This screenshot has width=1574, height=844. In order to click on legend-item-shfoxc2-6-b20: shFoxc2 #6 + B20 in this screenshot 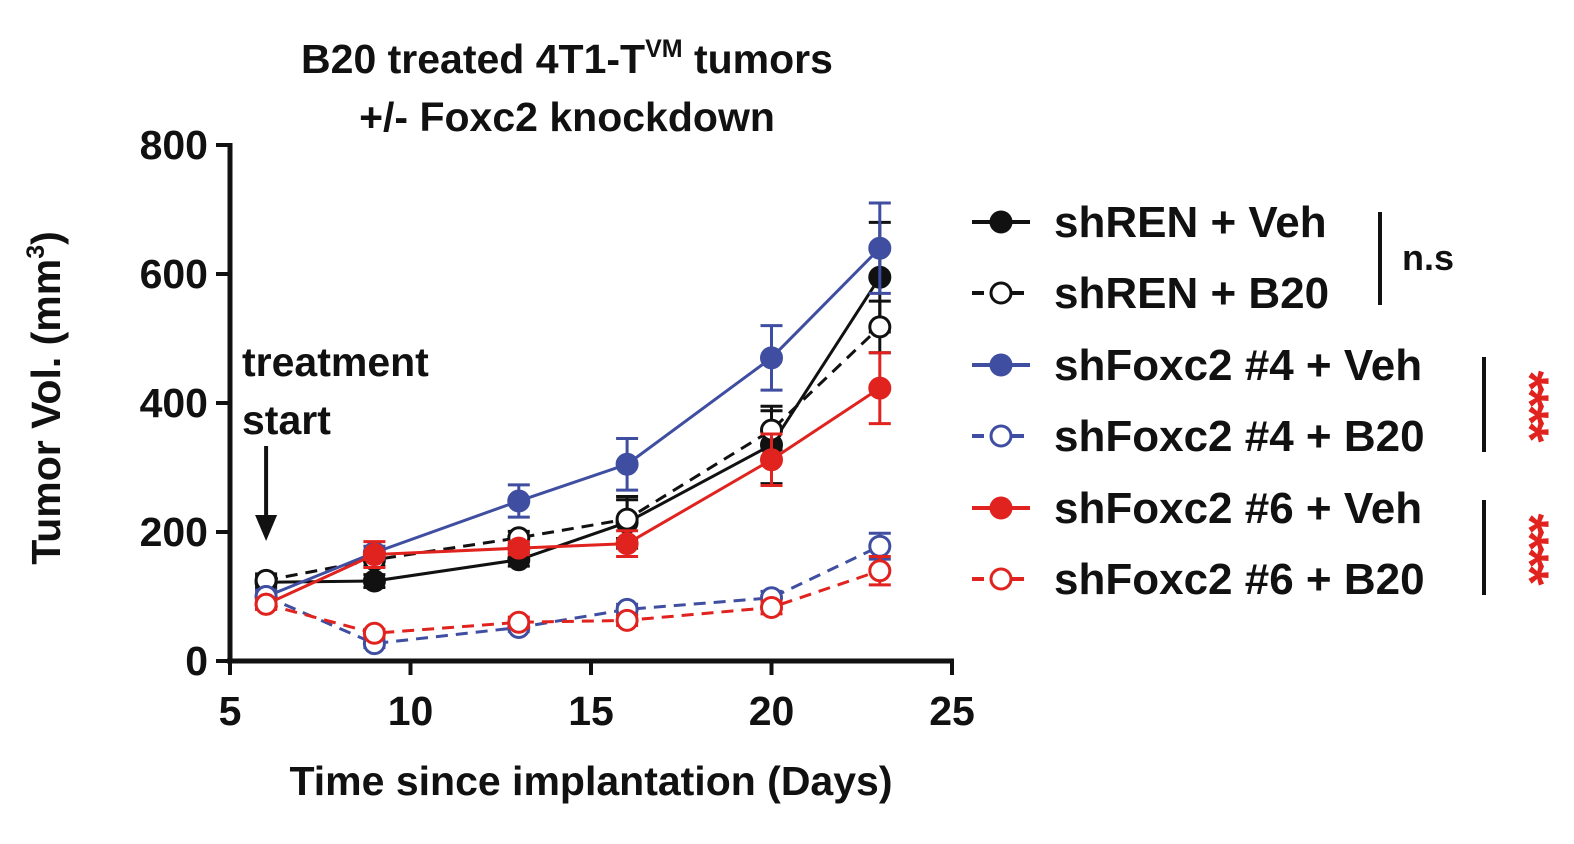, I will do `click(1198, 579)`.